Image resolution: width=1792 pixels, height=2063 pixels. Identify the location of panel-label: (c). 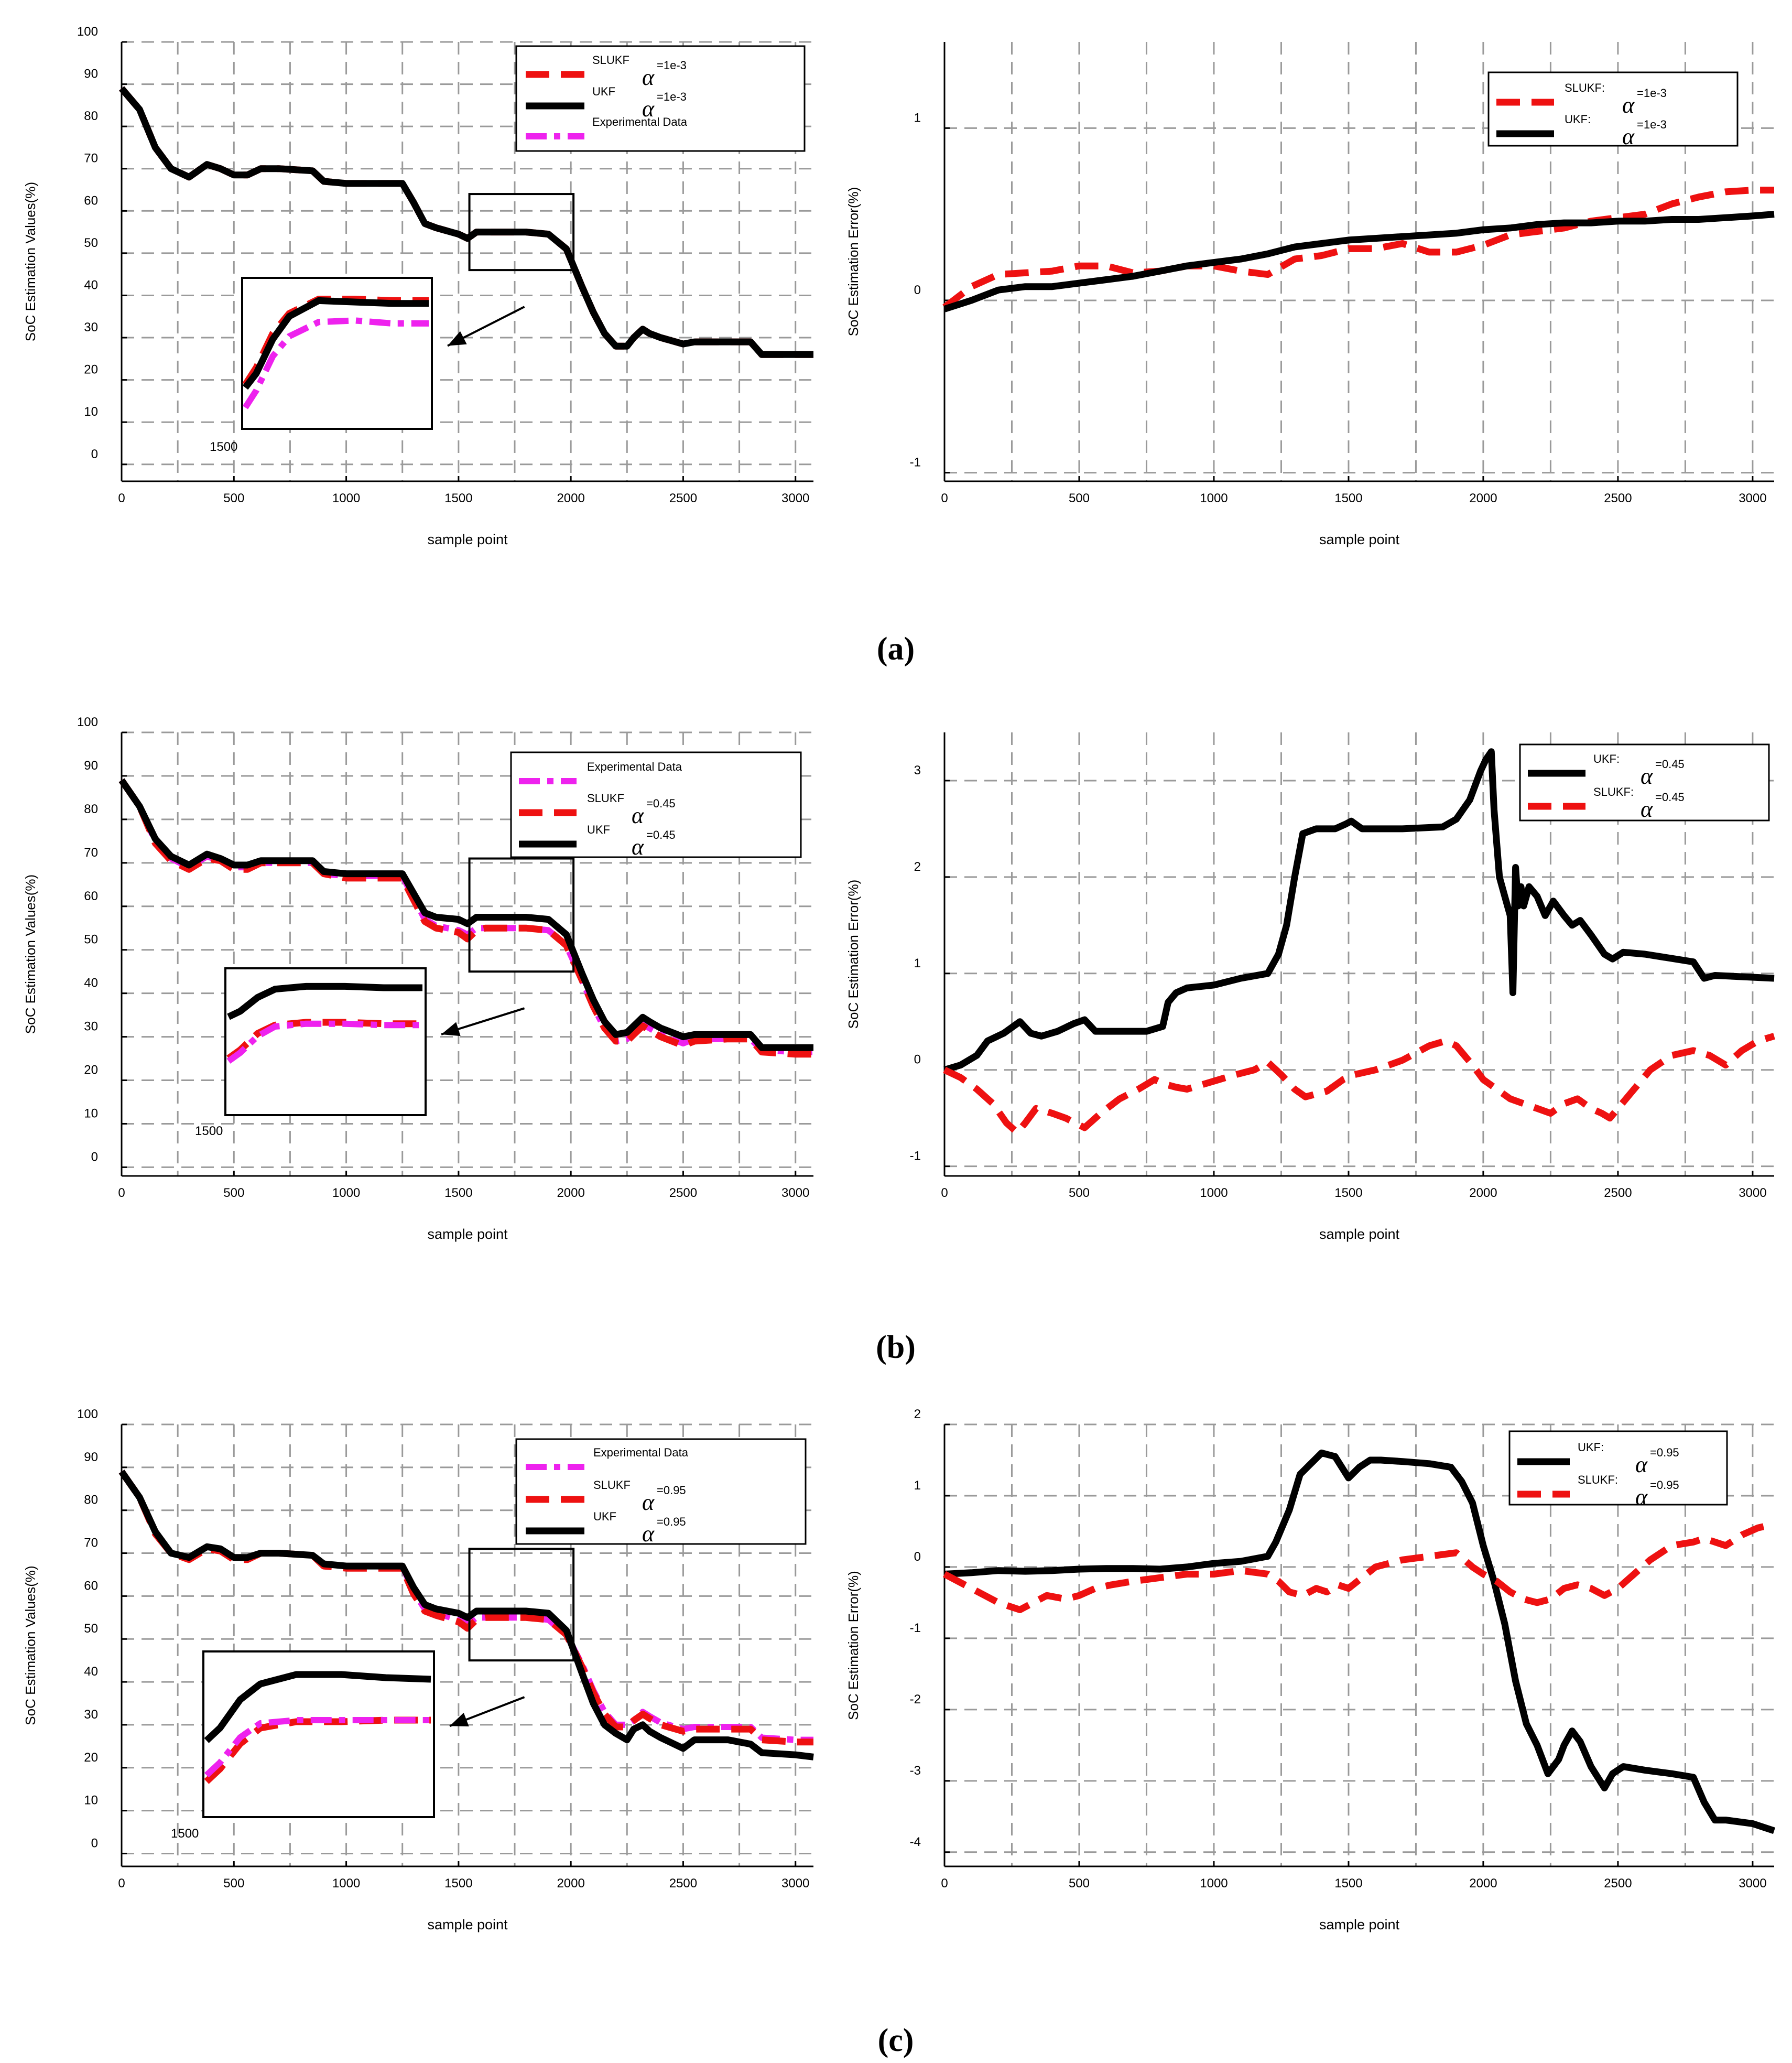
(896, 2040).